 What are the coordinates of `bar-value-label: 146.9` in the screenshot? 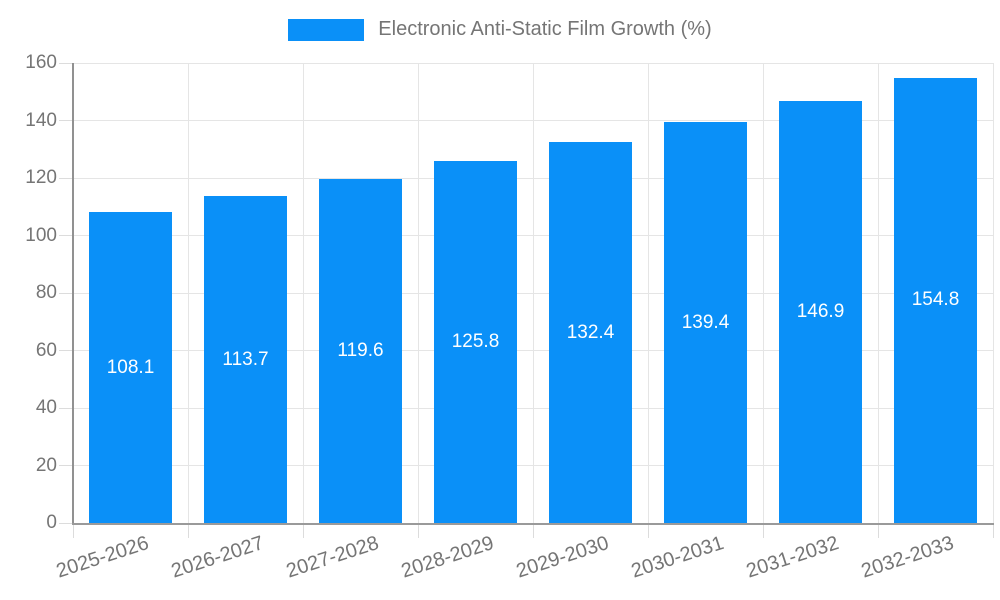 It's located at (820, 311).